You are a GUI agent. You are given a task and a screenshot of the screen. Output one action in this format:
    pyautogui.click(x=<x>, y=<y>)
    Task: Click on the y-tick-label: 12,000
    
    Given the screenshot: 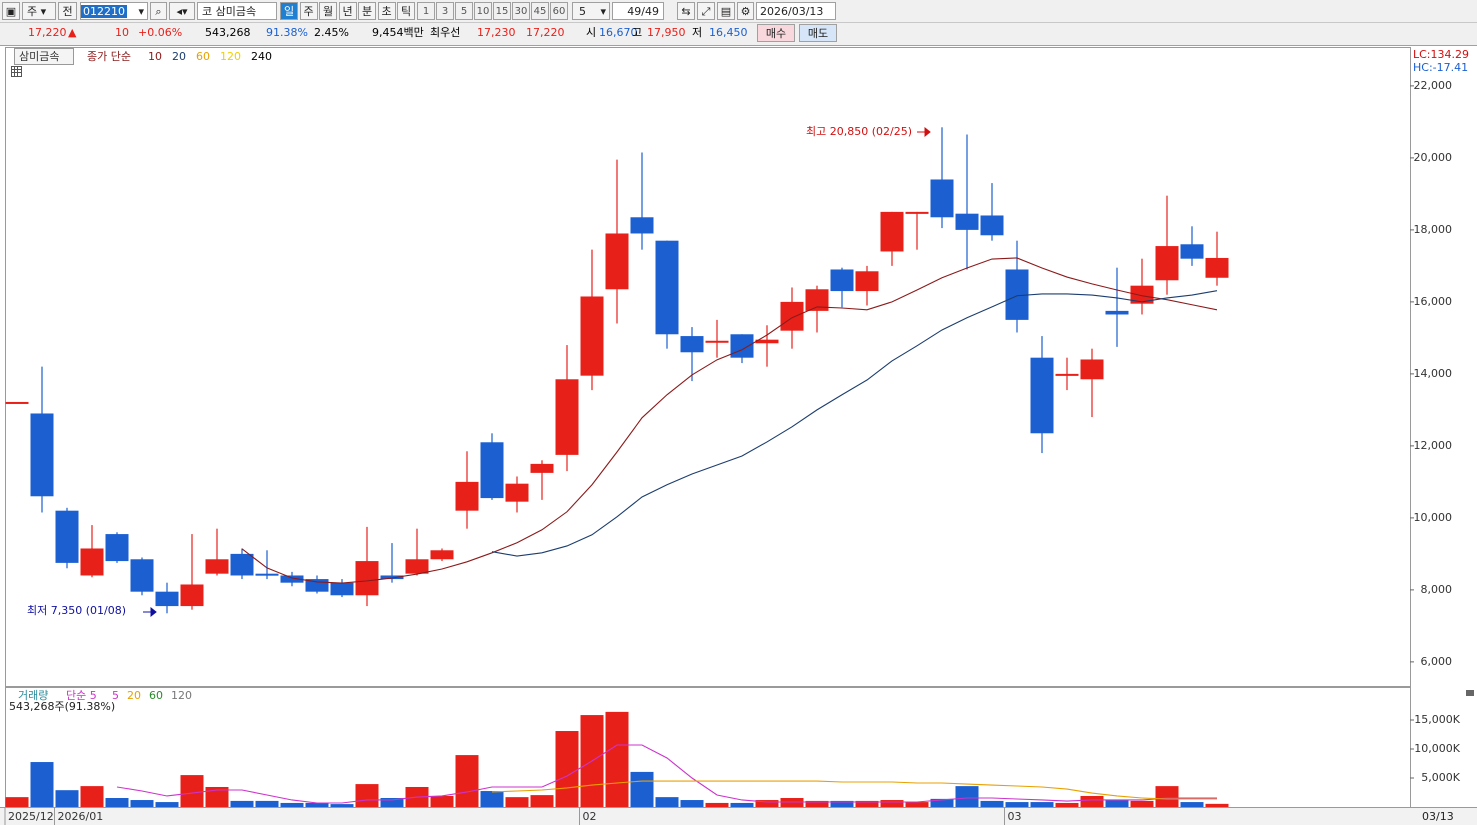 What is the action you would take?
    pyautogui.click(x=1433, y=445)
    